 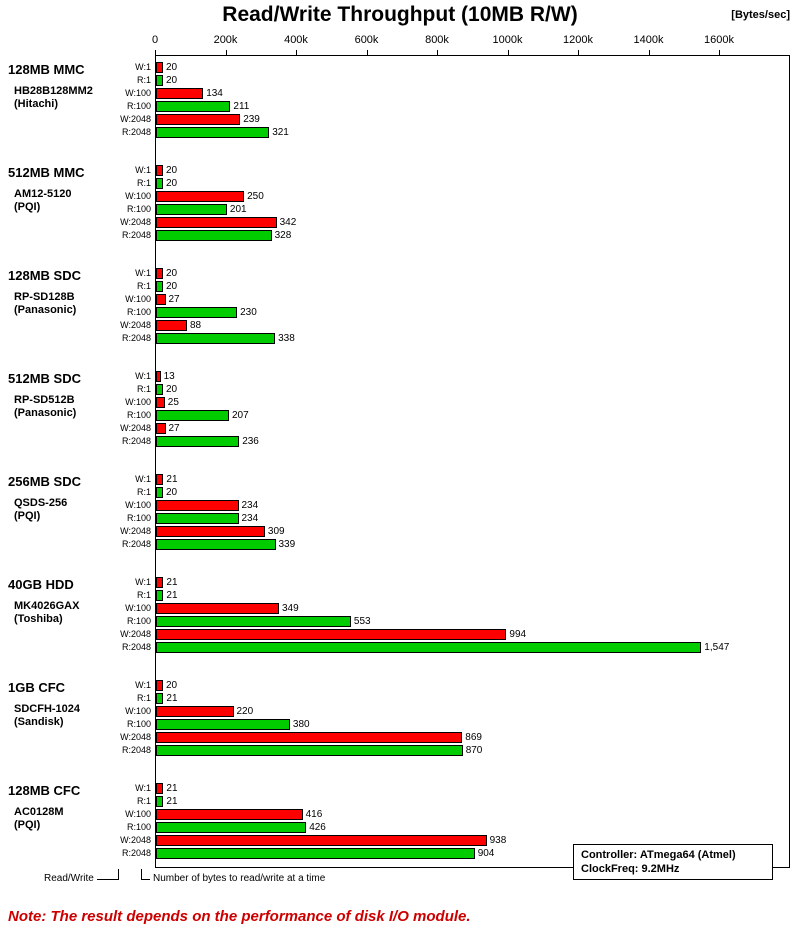 I want to click on bar-row: R:100 553, so click(x=400, y=621).